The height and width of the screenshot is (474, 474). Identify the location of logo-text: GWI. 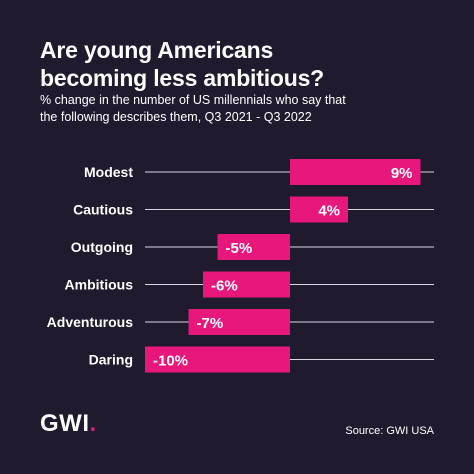
(65, 423).